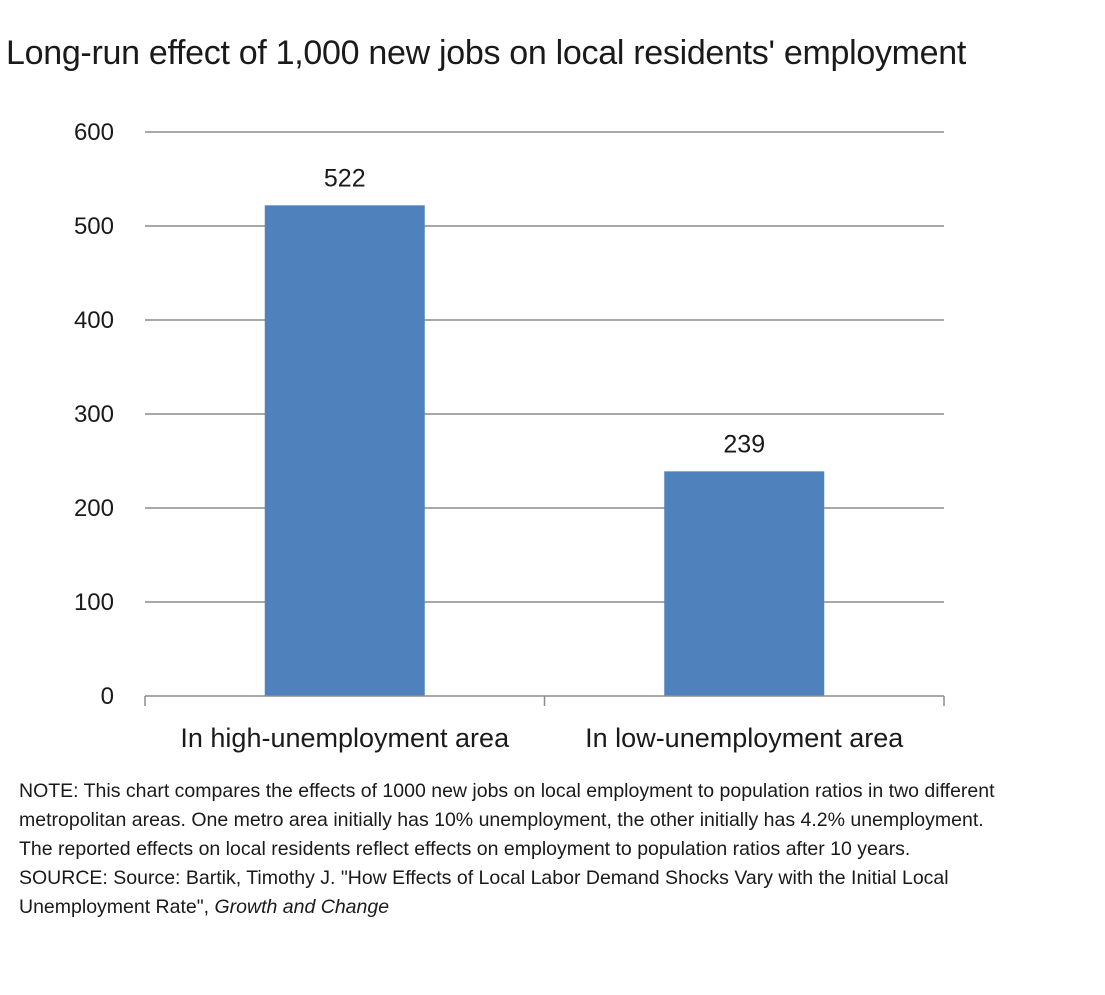 Image resolution: width=1105 pixels, height=995 pixels. Describe the element at coordinates (302, 907) in the screenshot. I see `source-journal: Growth and Change` at that location.